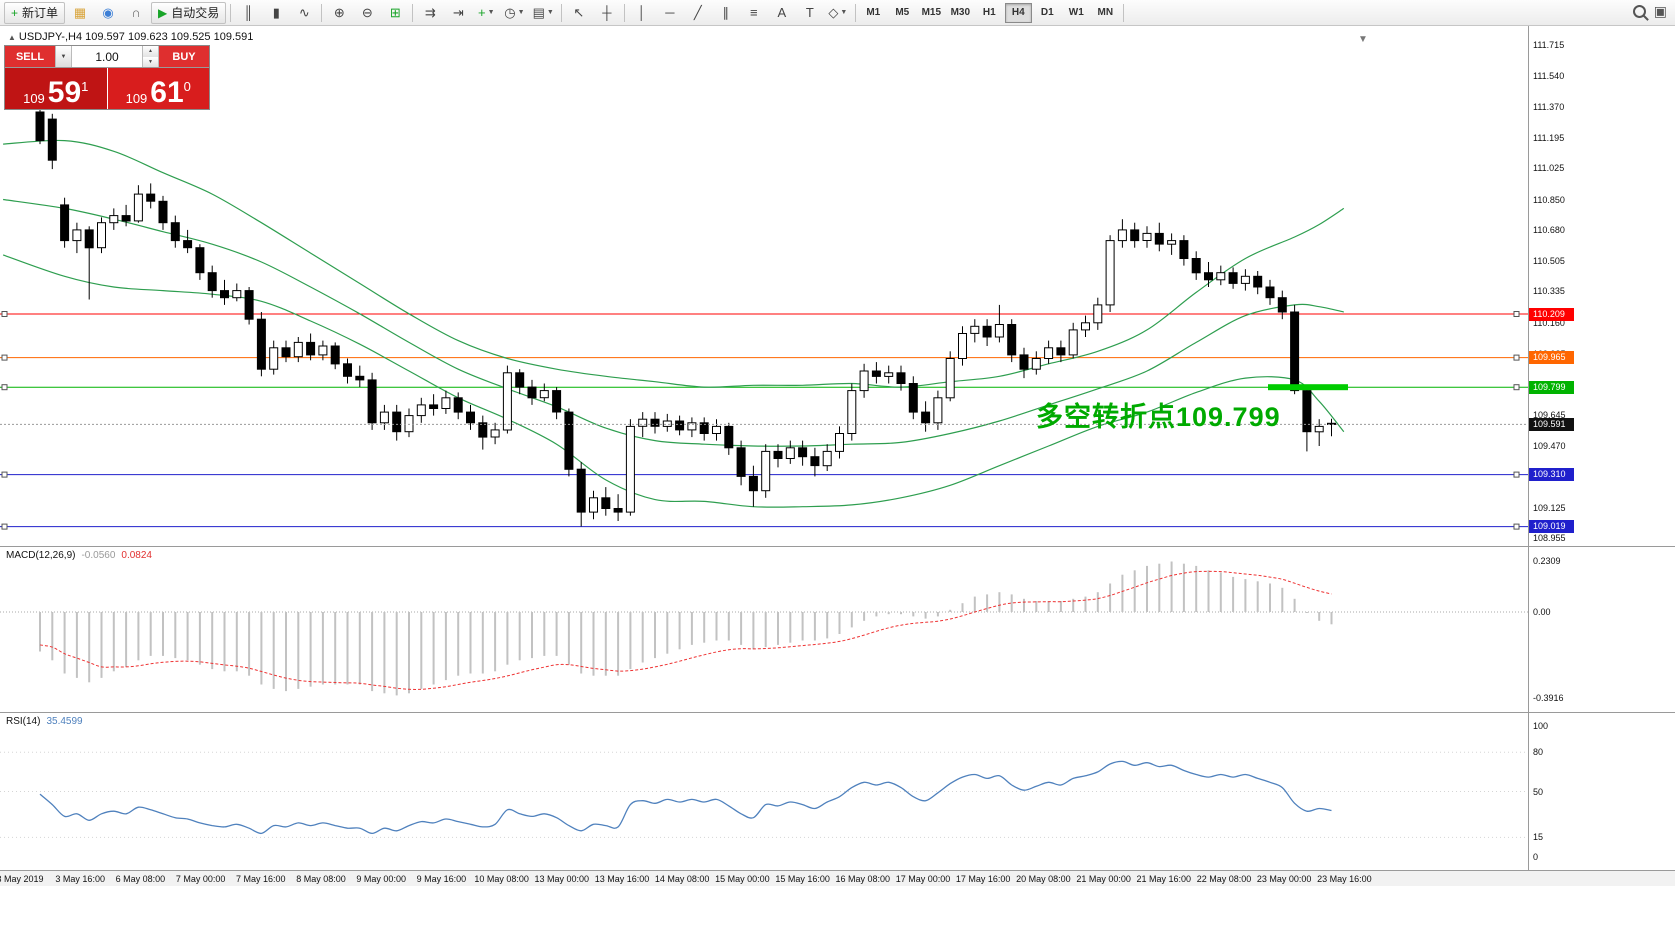  Describe the element at coordinates (430, 13) in the screenshot. I see `auto-scroll-icon: ⇉` at that location.